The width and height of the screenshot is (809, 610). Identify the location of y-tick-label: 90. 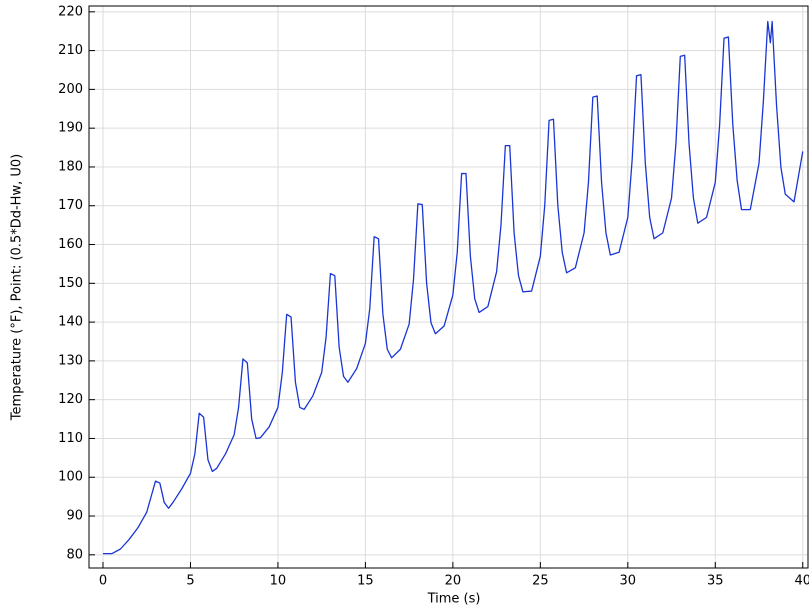
(74, 516).